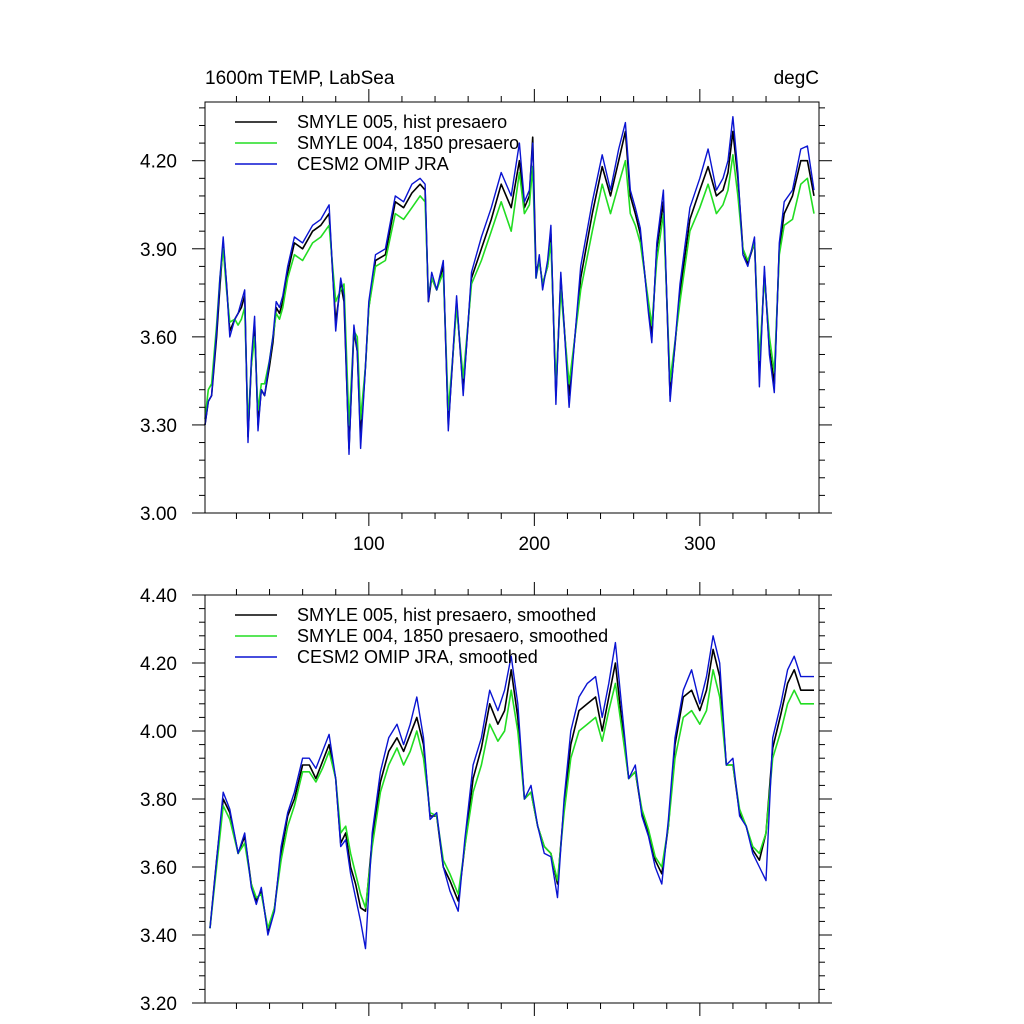 The width and height of the screenshot is (1024, 1024). Describe the element at coordinates (369, 544) in the screenshot. I see `x-tick-label: 100` at that location.